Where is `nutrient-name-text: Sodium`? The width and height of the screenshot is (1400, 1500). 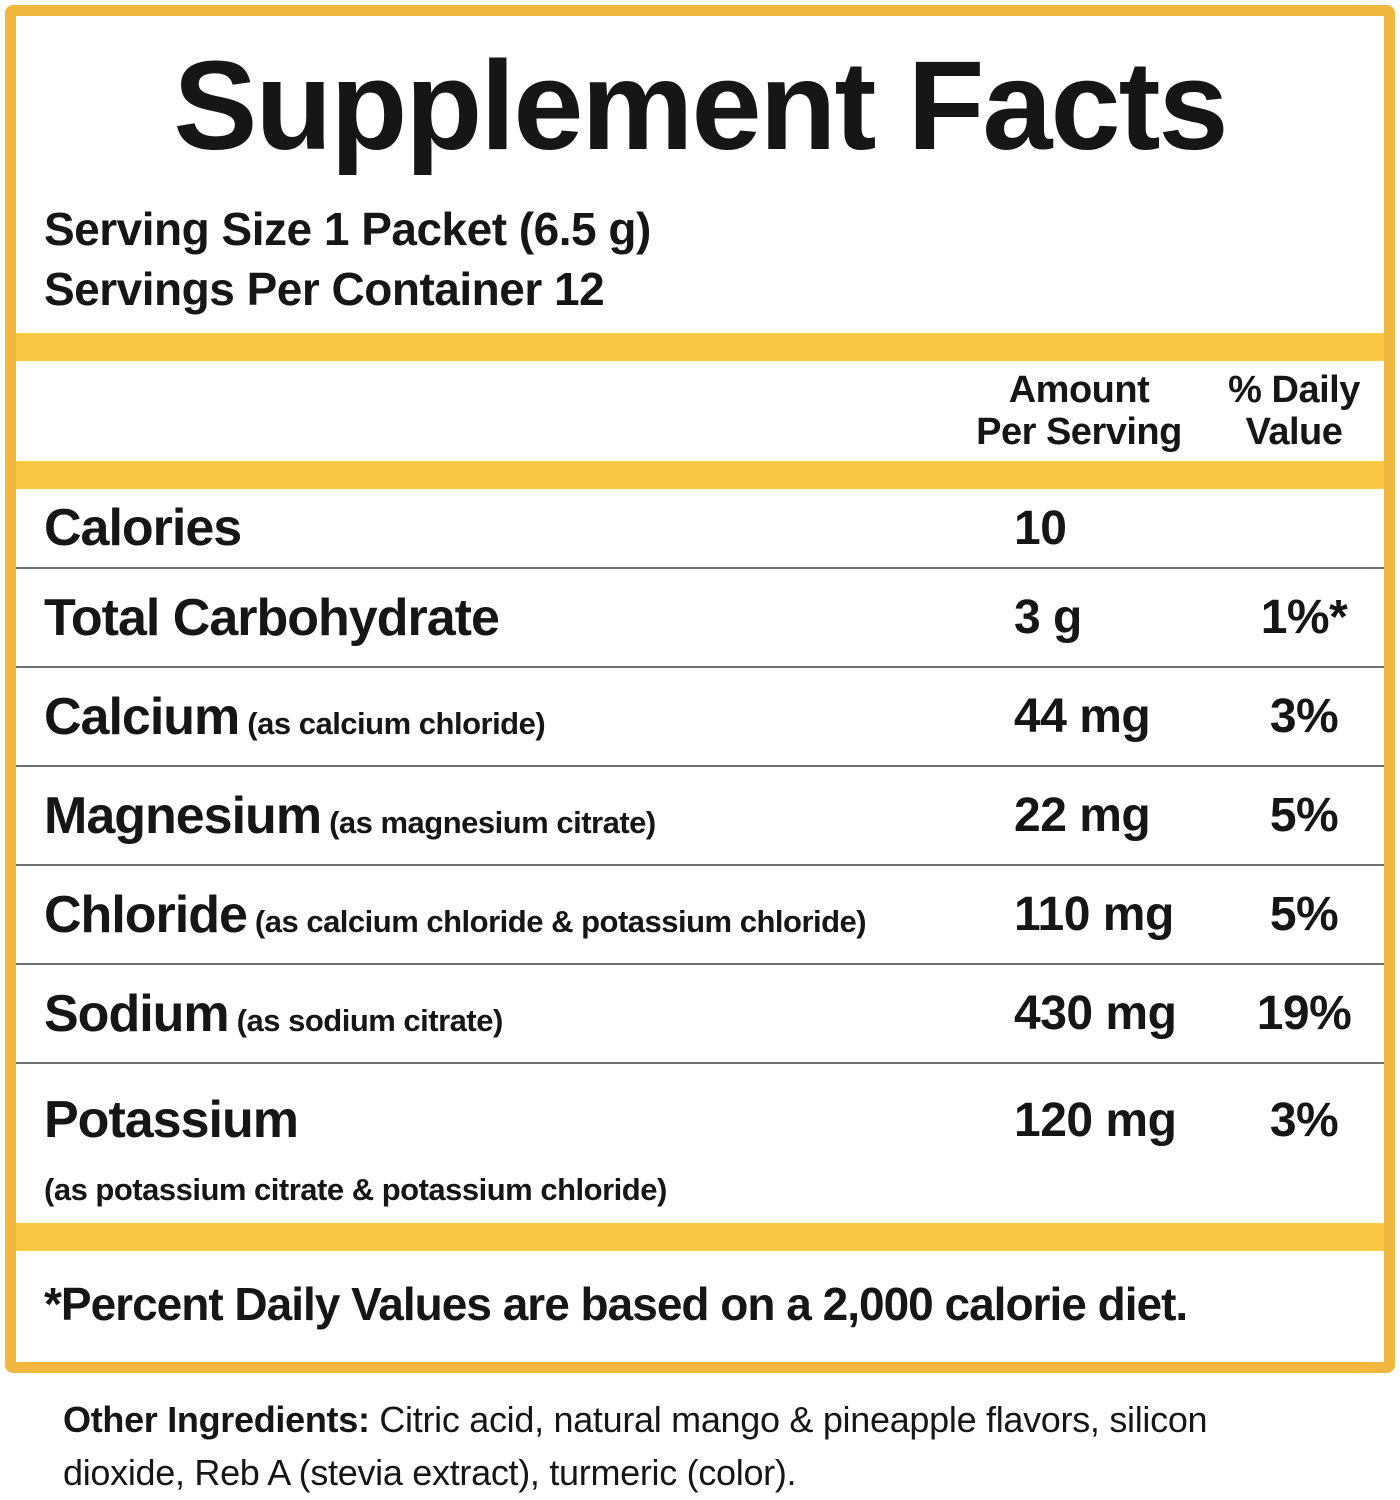
nutrient-name-text: Sodium is located at coordinates (137, 1013).